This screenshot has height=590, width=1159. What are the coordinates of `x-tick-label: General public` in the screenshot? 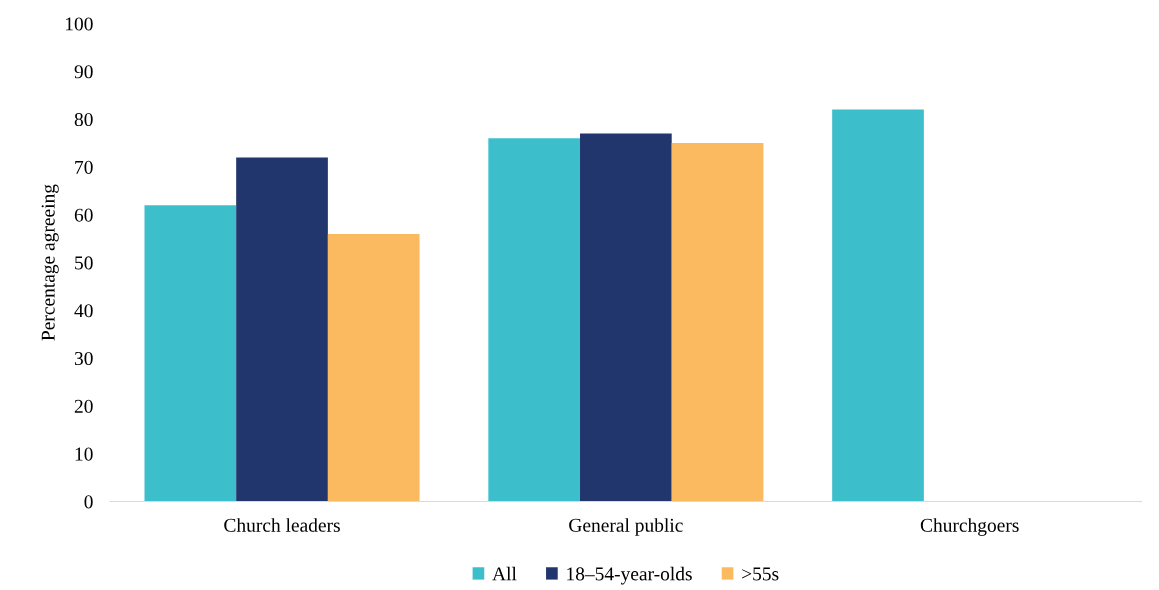 It's located at (626, 527).